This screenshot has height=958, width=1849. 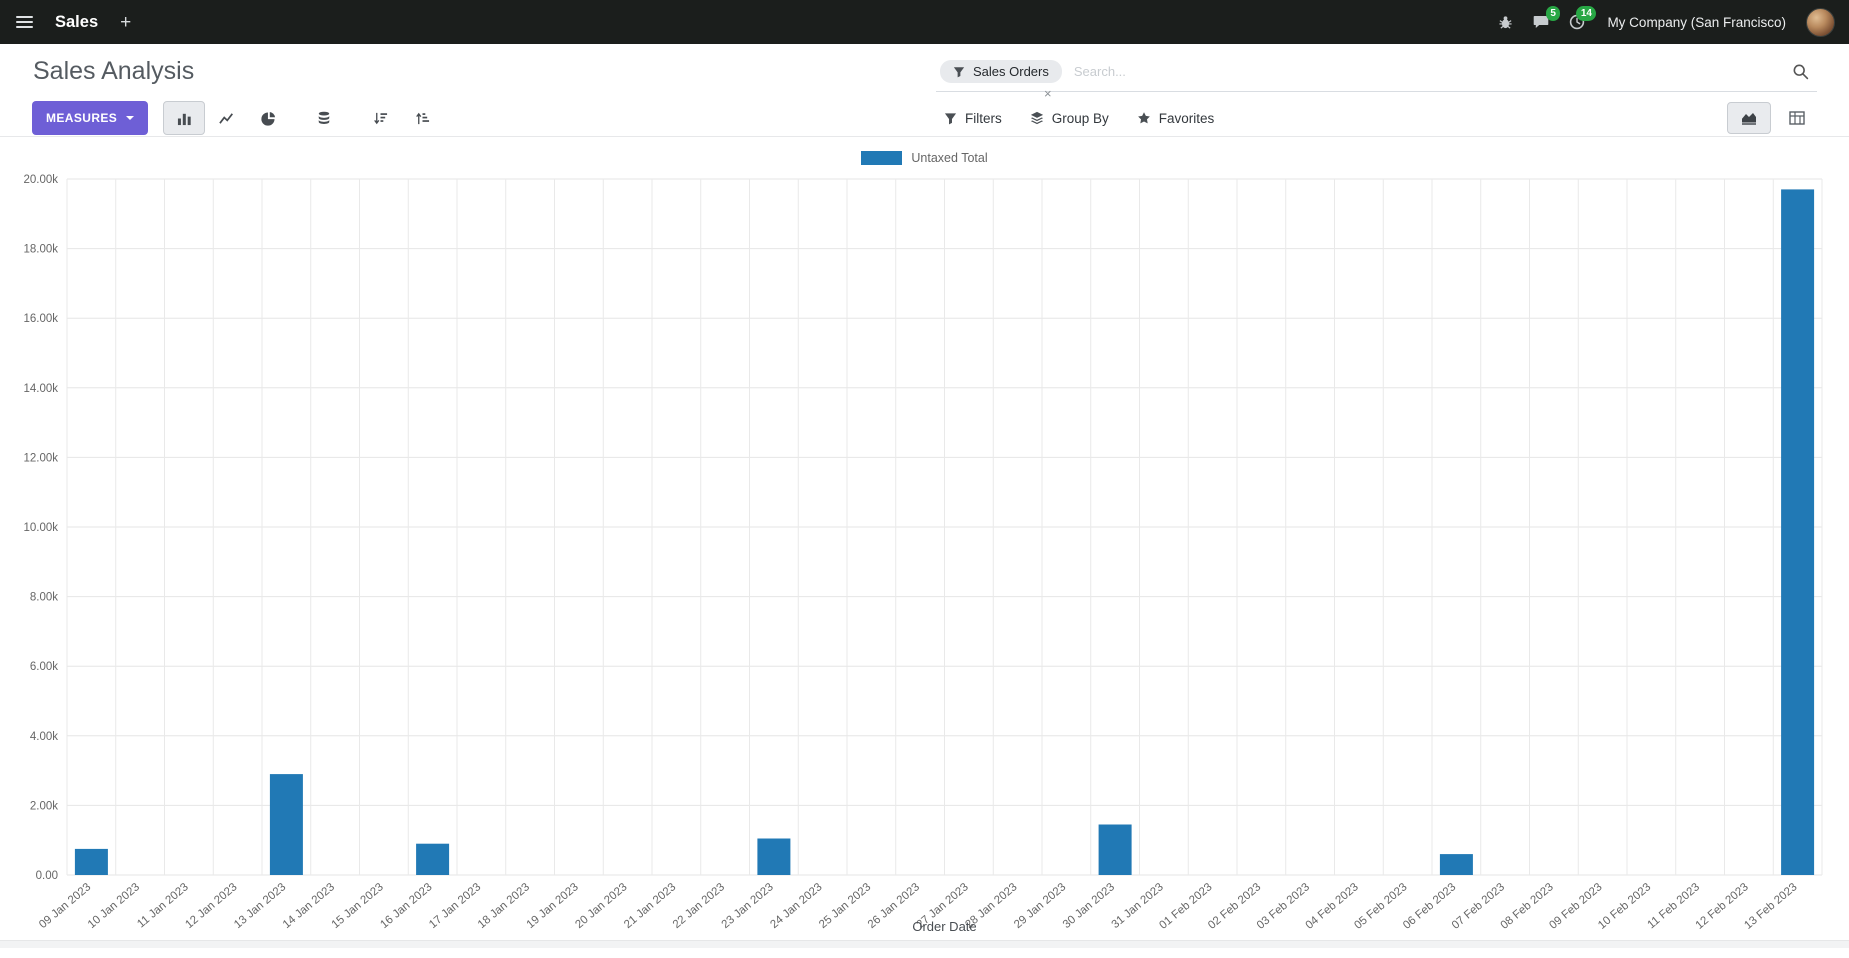 I want to click on view-switcher, so click(x=1773, y=118).